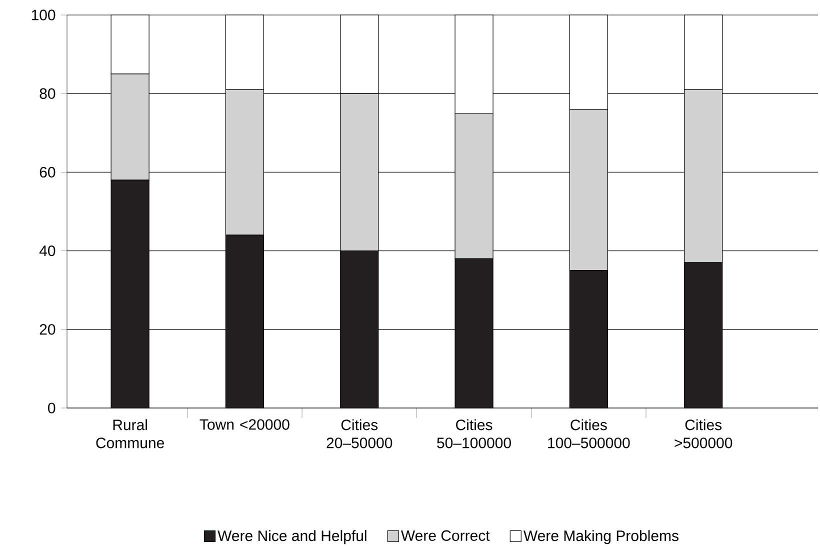 The image size is (820, 547). Describe the element at coordinates (445, 535) in the screenshot. I see `legend-label: Were Correct` at that location.